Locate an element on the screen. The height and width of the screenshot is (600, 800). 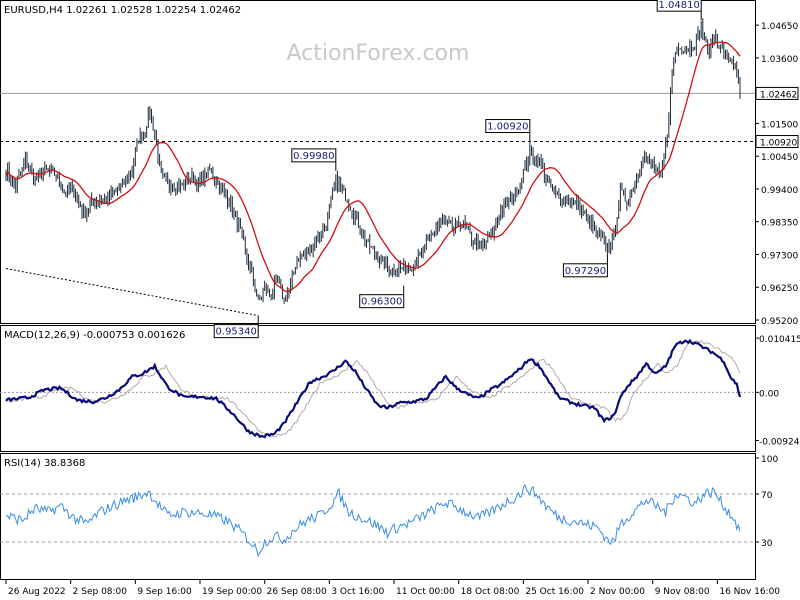
price-annotation: 1.04810 is located at coordinates (679, 10).